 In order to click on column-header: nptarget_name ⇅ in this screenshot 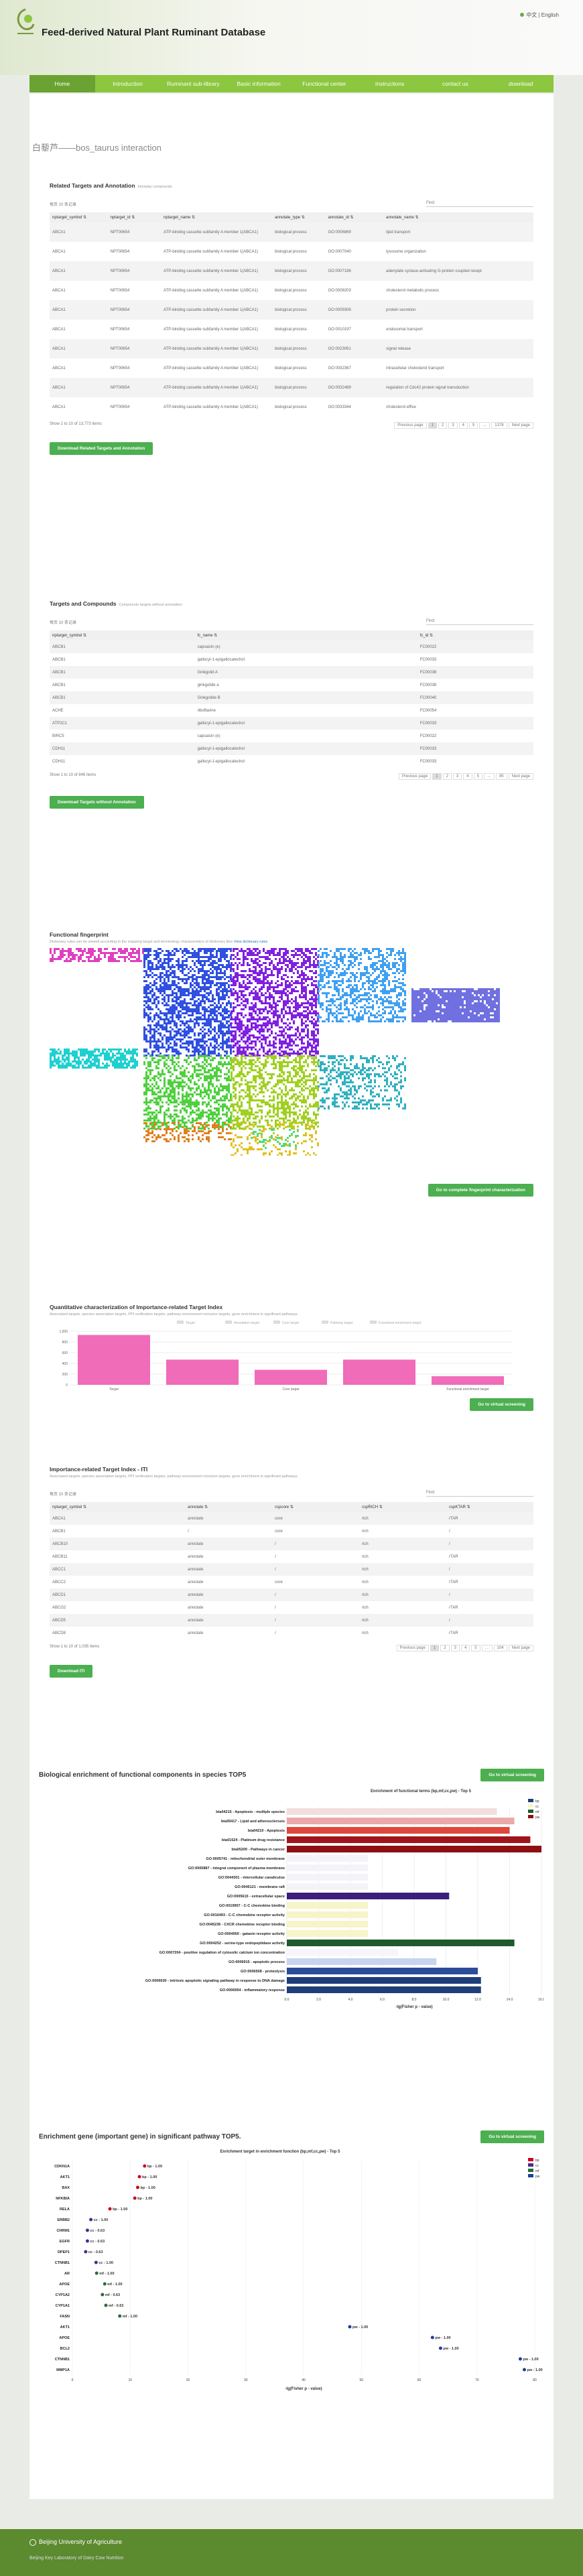, I will do `click(217, 217)`.